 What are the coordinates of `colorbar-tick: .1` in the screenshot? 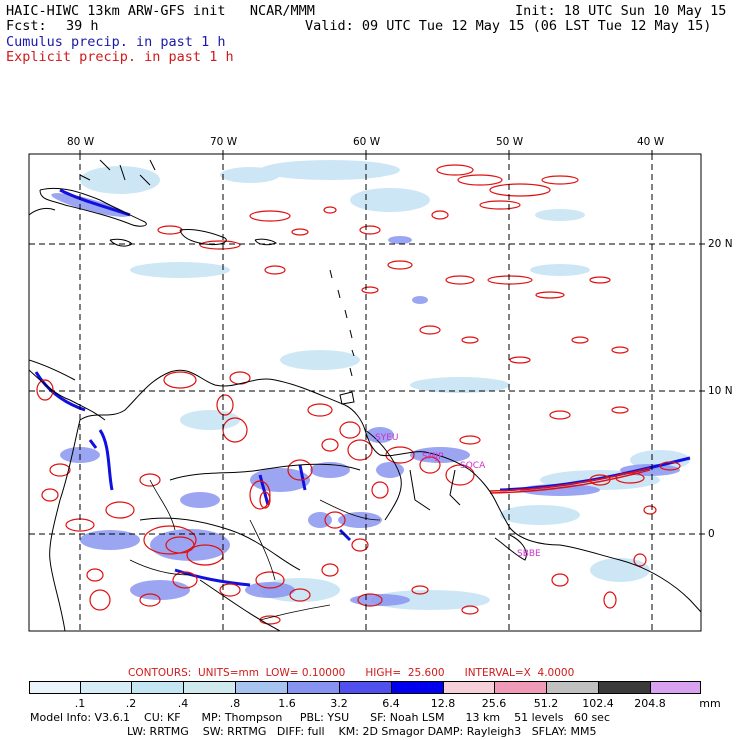 It's located at (80, 703).